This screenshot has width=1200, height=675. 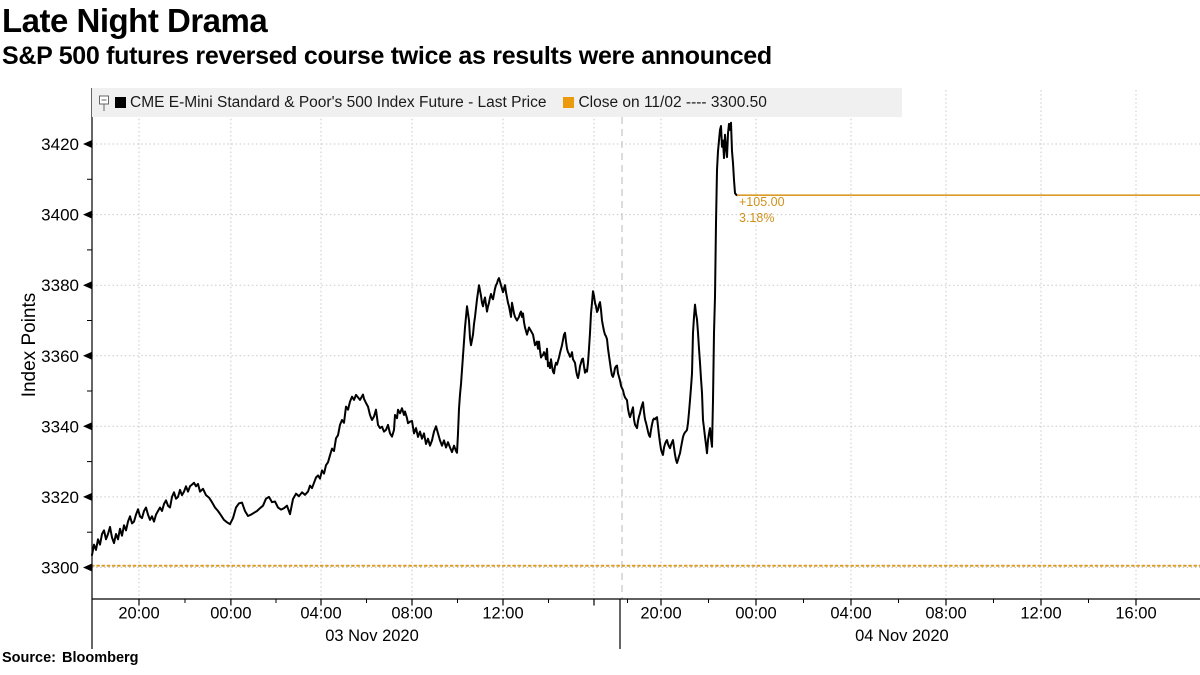 What do you see at coordinates (60, 568) in the screenshot?
I see `svg-text: 3300` at bounding box center [60, 568].